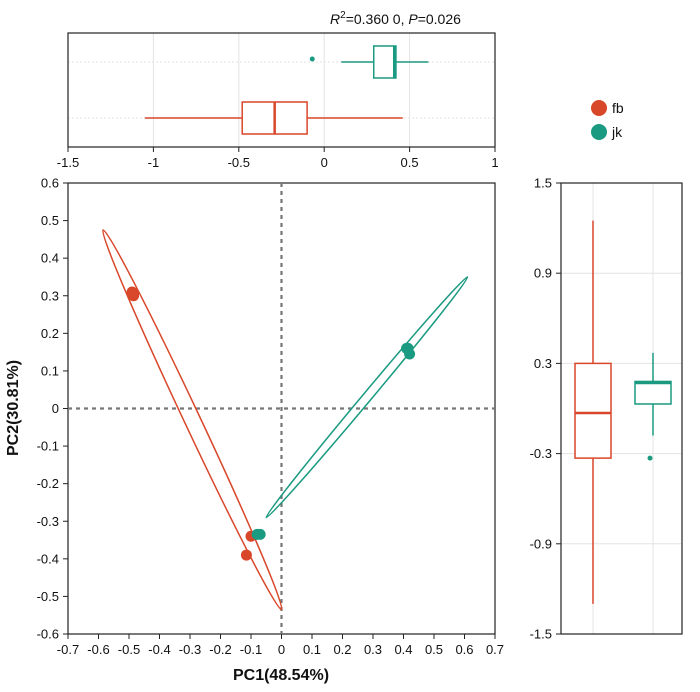  Describe the element at coordinates (251, 649) in the screenshot. I see `x-tick-label: -0.1` at that location.